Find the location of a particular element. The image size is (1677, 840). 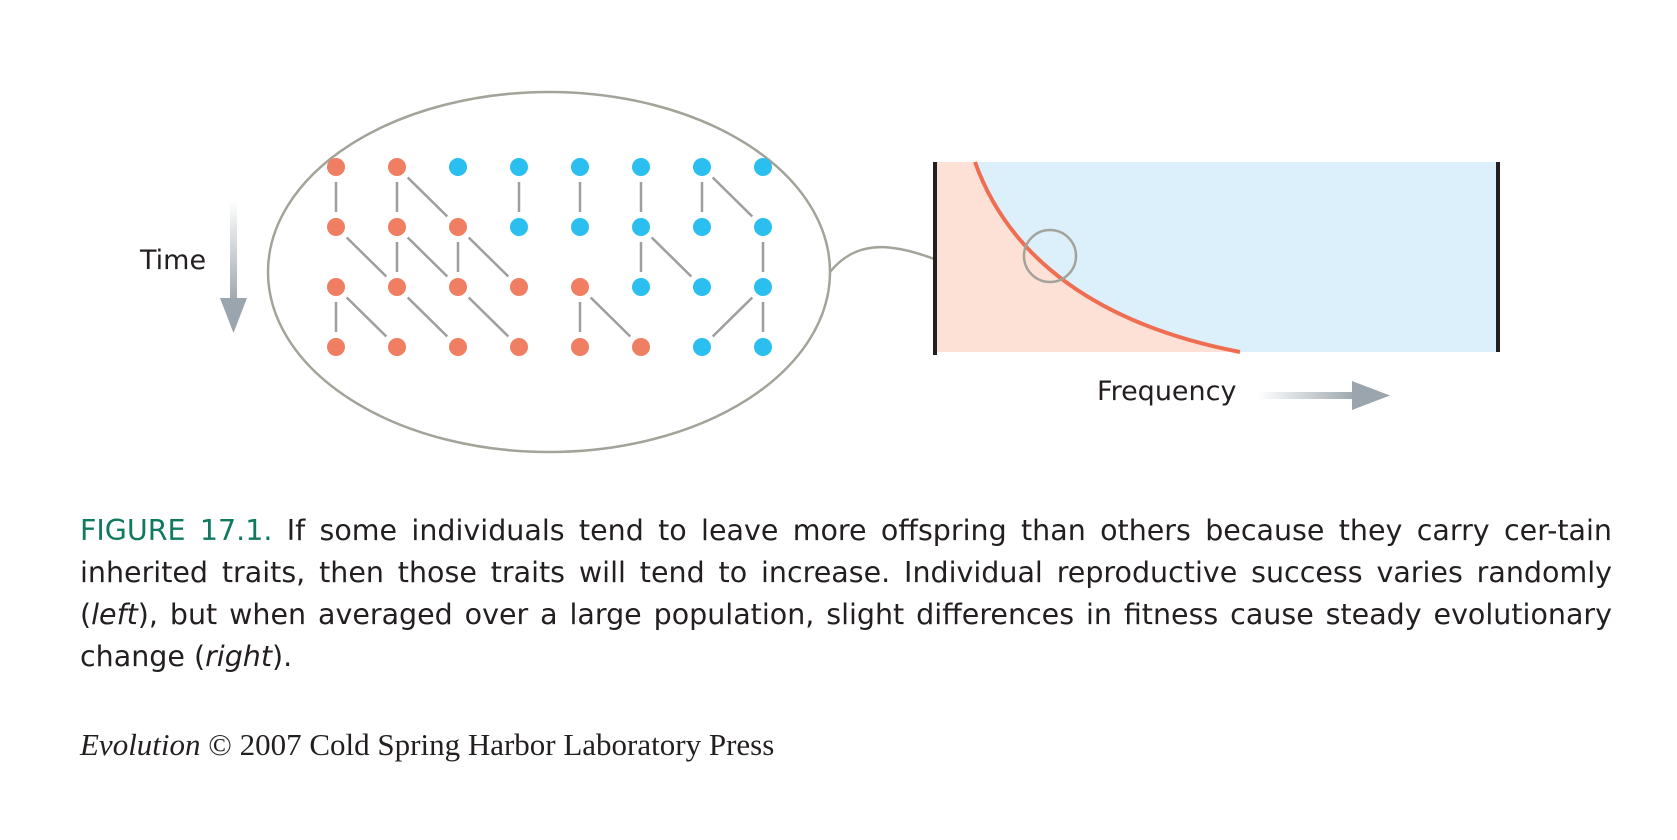

book-title: Evolution is located at coordinates (140, 744).